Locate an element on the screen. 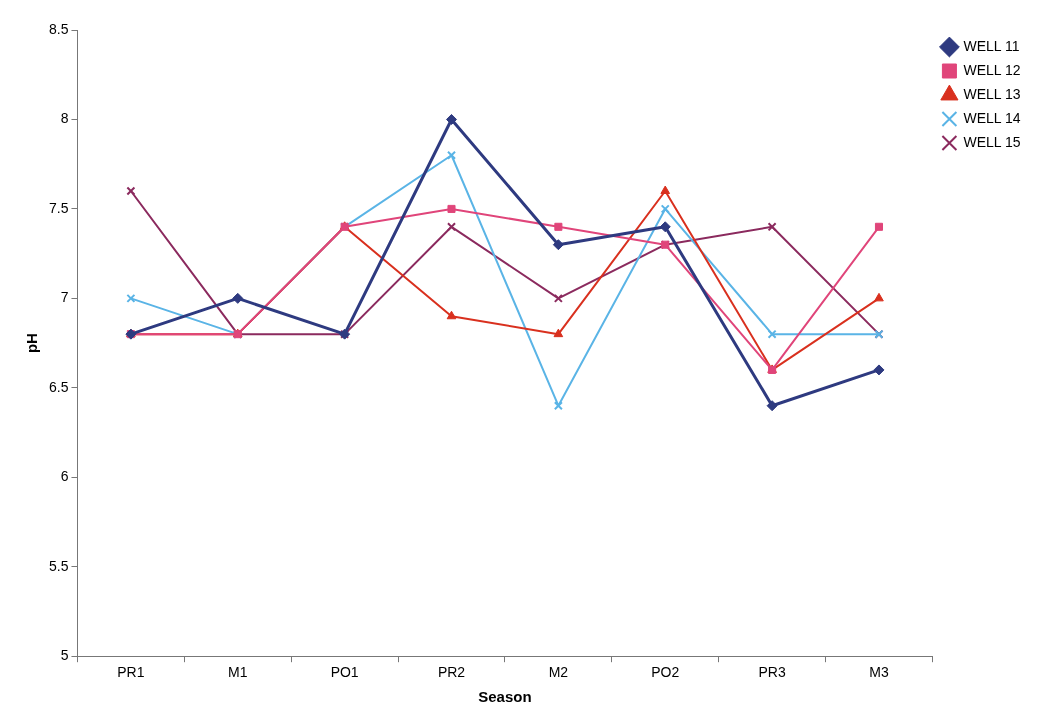  x-tick-label: PO1 is located at coordinates (344, 672).